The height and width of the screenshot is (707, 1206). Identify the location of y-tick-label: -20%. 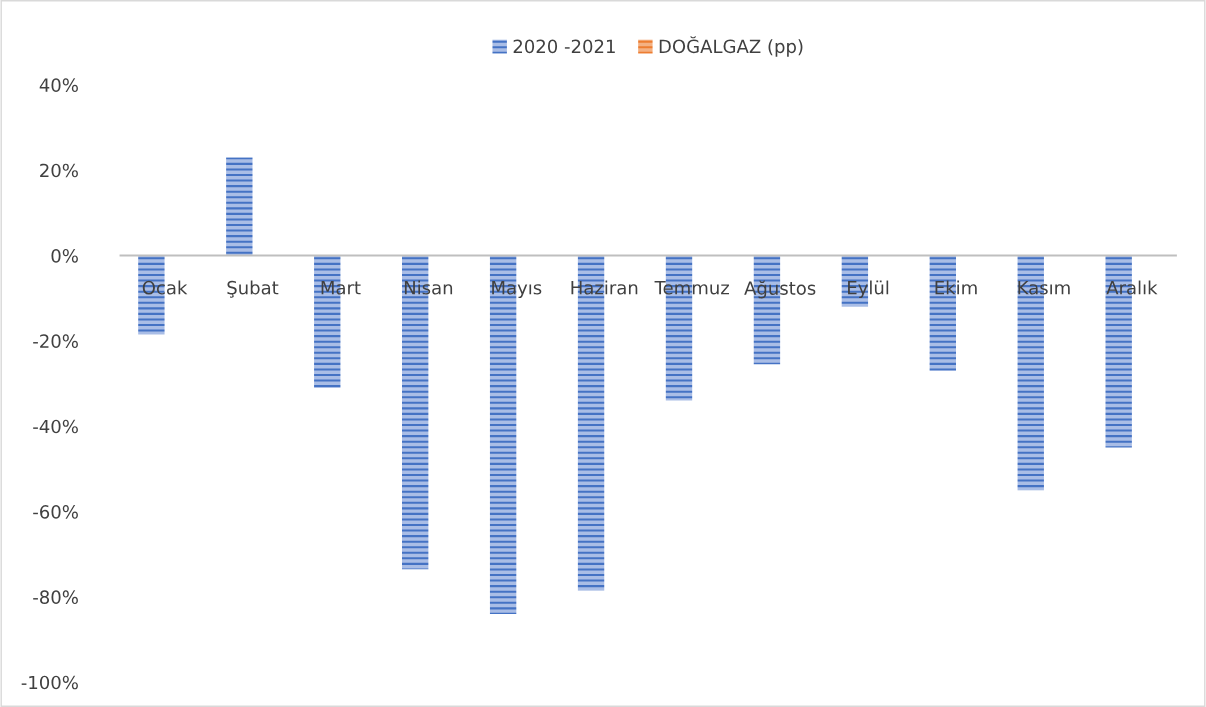
(55, 341).